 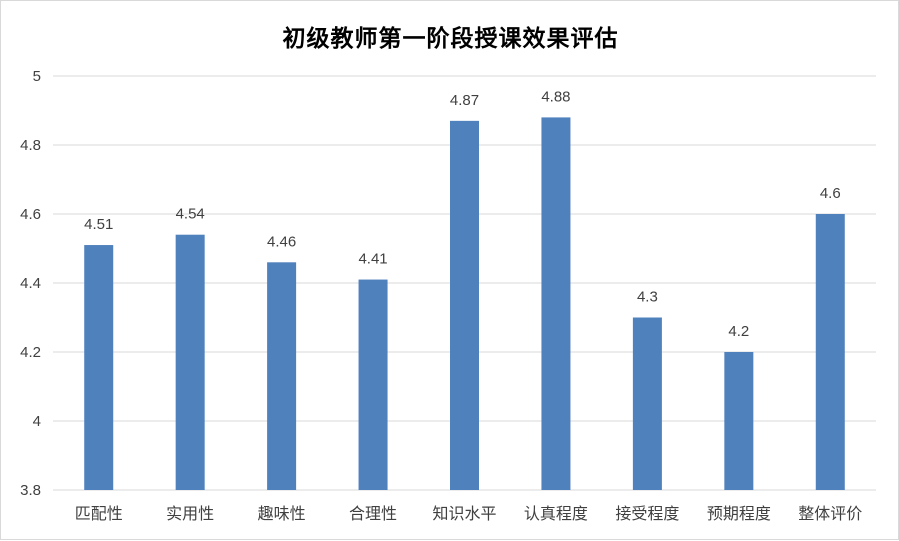 I want to click on category-label: 合理性, so click(x=373, y=513).